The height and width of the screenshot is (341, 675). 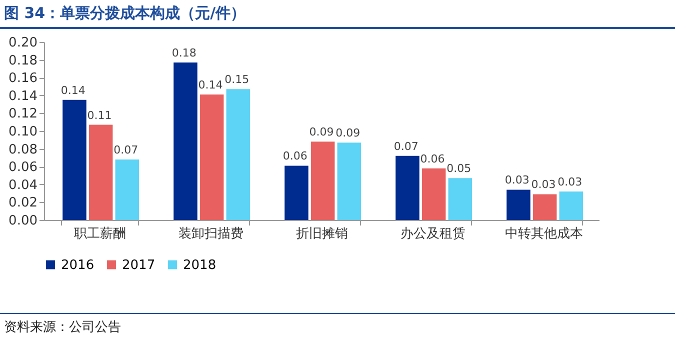 What do you see at coordinates (322, 234) in the screenshot?
I see `x-tick-label: 折旧摊销` at bounding box center [322, 234].